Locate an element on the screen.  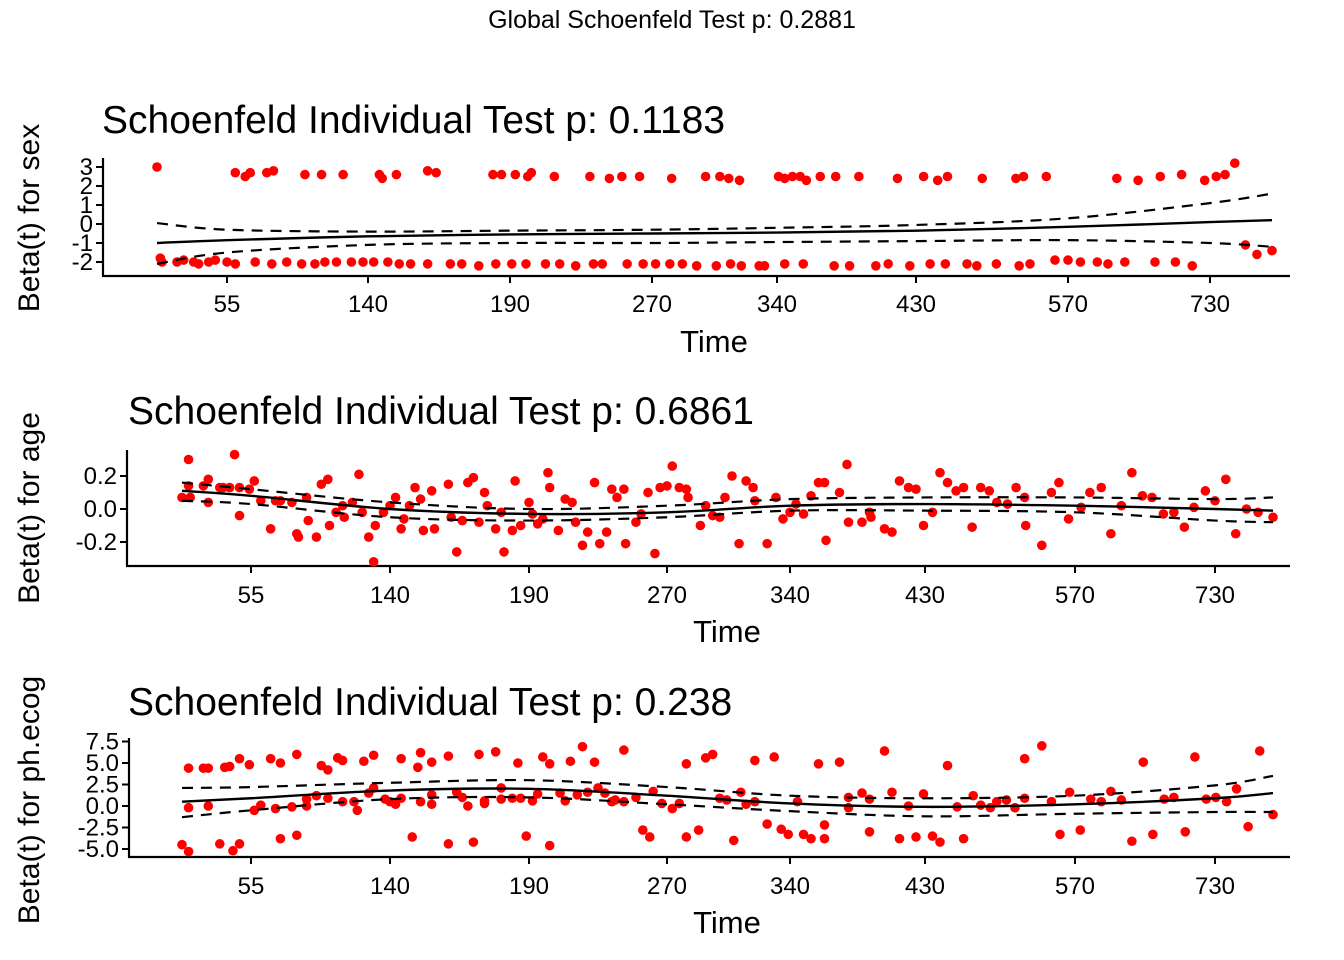
panel-ecog-title: Schoenfeld Individual Test p: 0.238 is located at coordinates (430, 702).